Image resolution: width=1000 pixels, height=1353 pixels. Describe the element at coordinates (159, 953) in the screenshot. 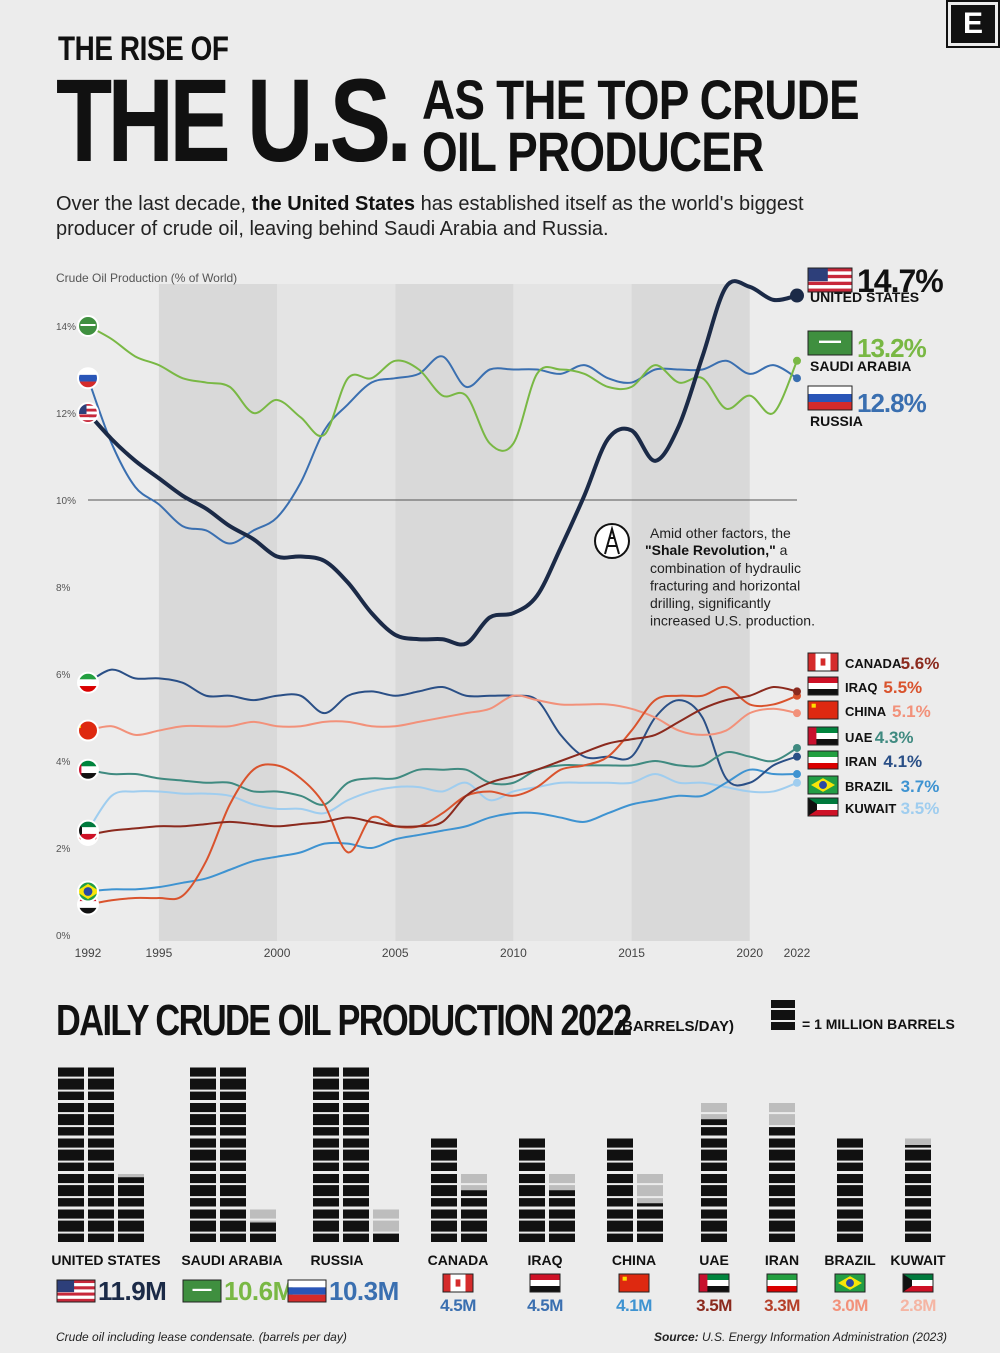

I see `x-tick-label: 1995` at that location.